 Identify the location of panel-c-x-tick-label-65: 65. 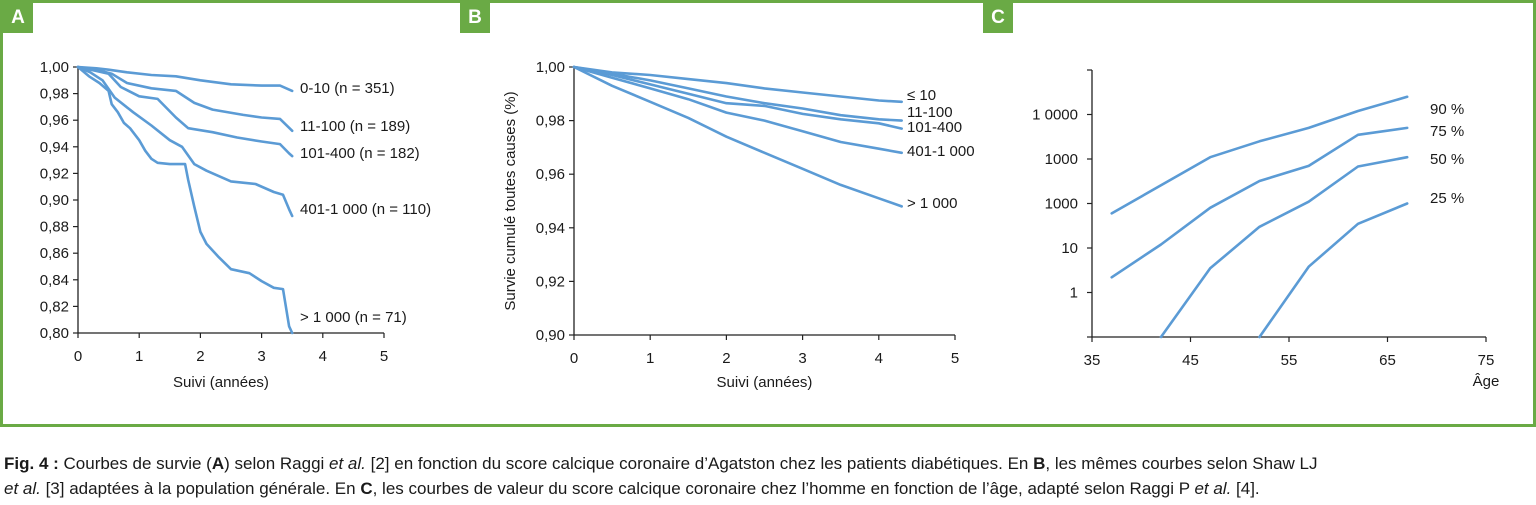
(1387, 360).